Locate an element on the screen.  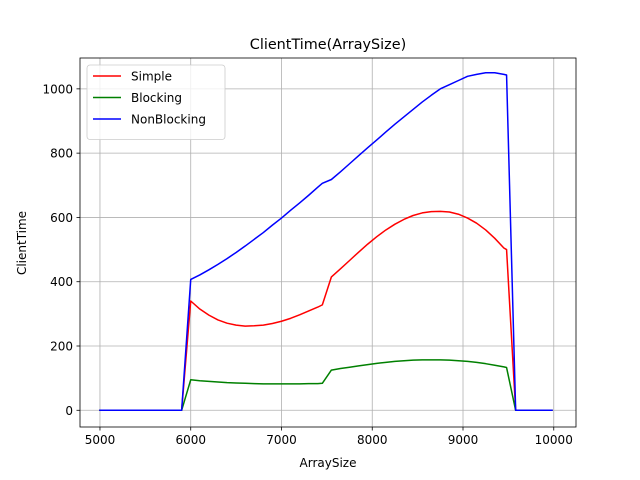
y-tick-label: 400 is located at coordinates (61, 282).